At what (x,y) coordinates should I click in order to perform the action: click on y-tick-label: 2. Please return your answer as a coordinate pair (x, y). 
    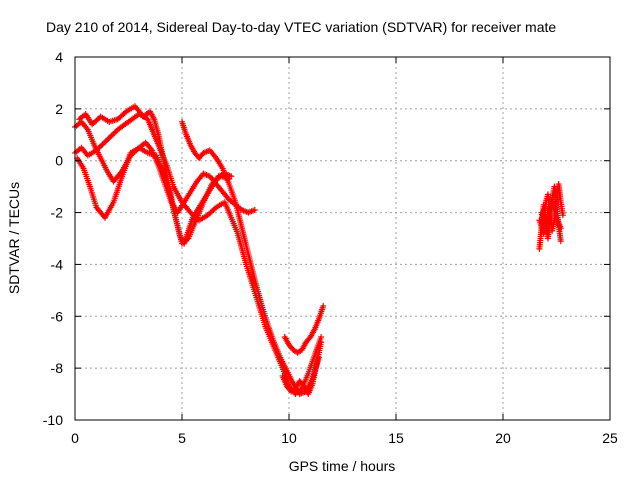
    Looking at the image, I should click on (59, 109).